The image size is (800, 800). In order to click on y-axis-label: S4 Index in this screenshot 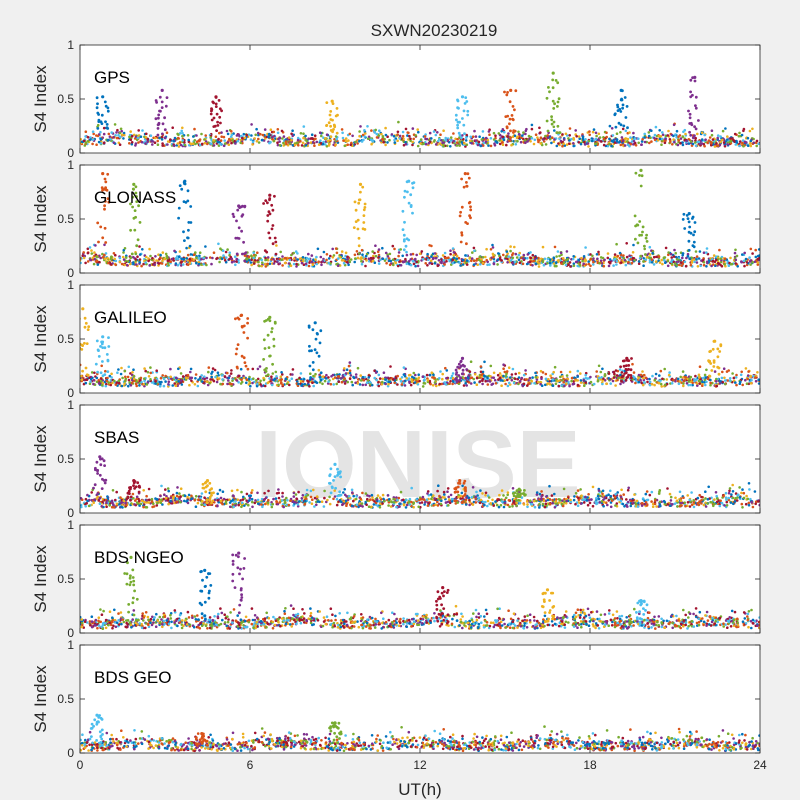, I will do `click(40, 219)`.